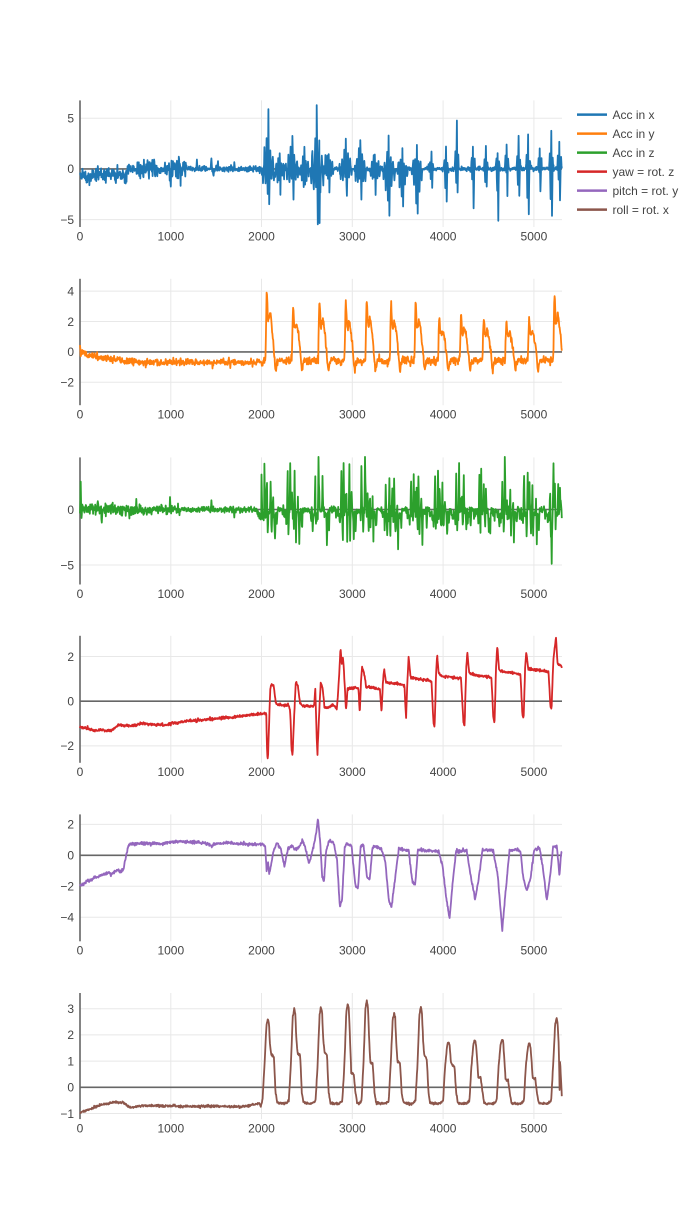 The width and height of the screenshot is (700, 1205). Describe the element at coordinates (70, 291) in the screenshot. I see `svg-text: 4` at that location.